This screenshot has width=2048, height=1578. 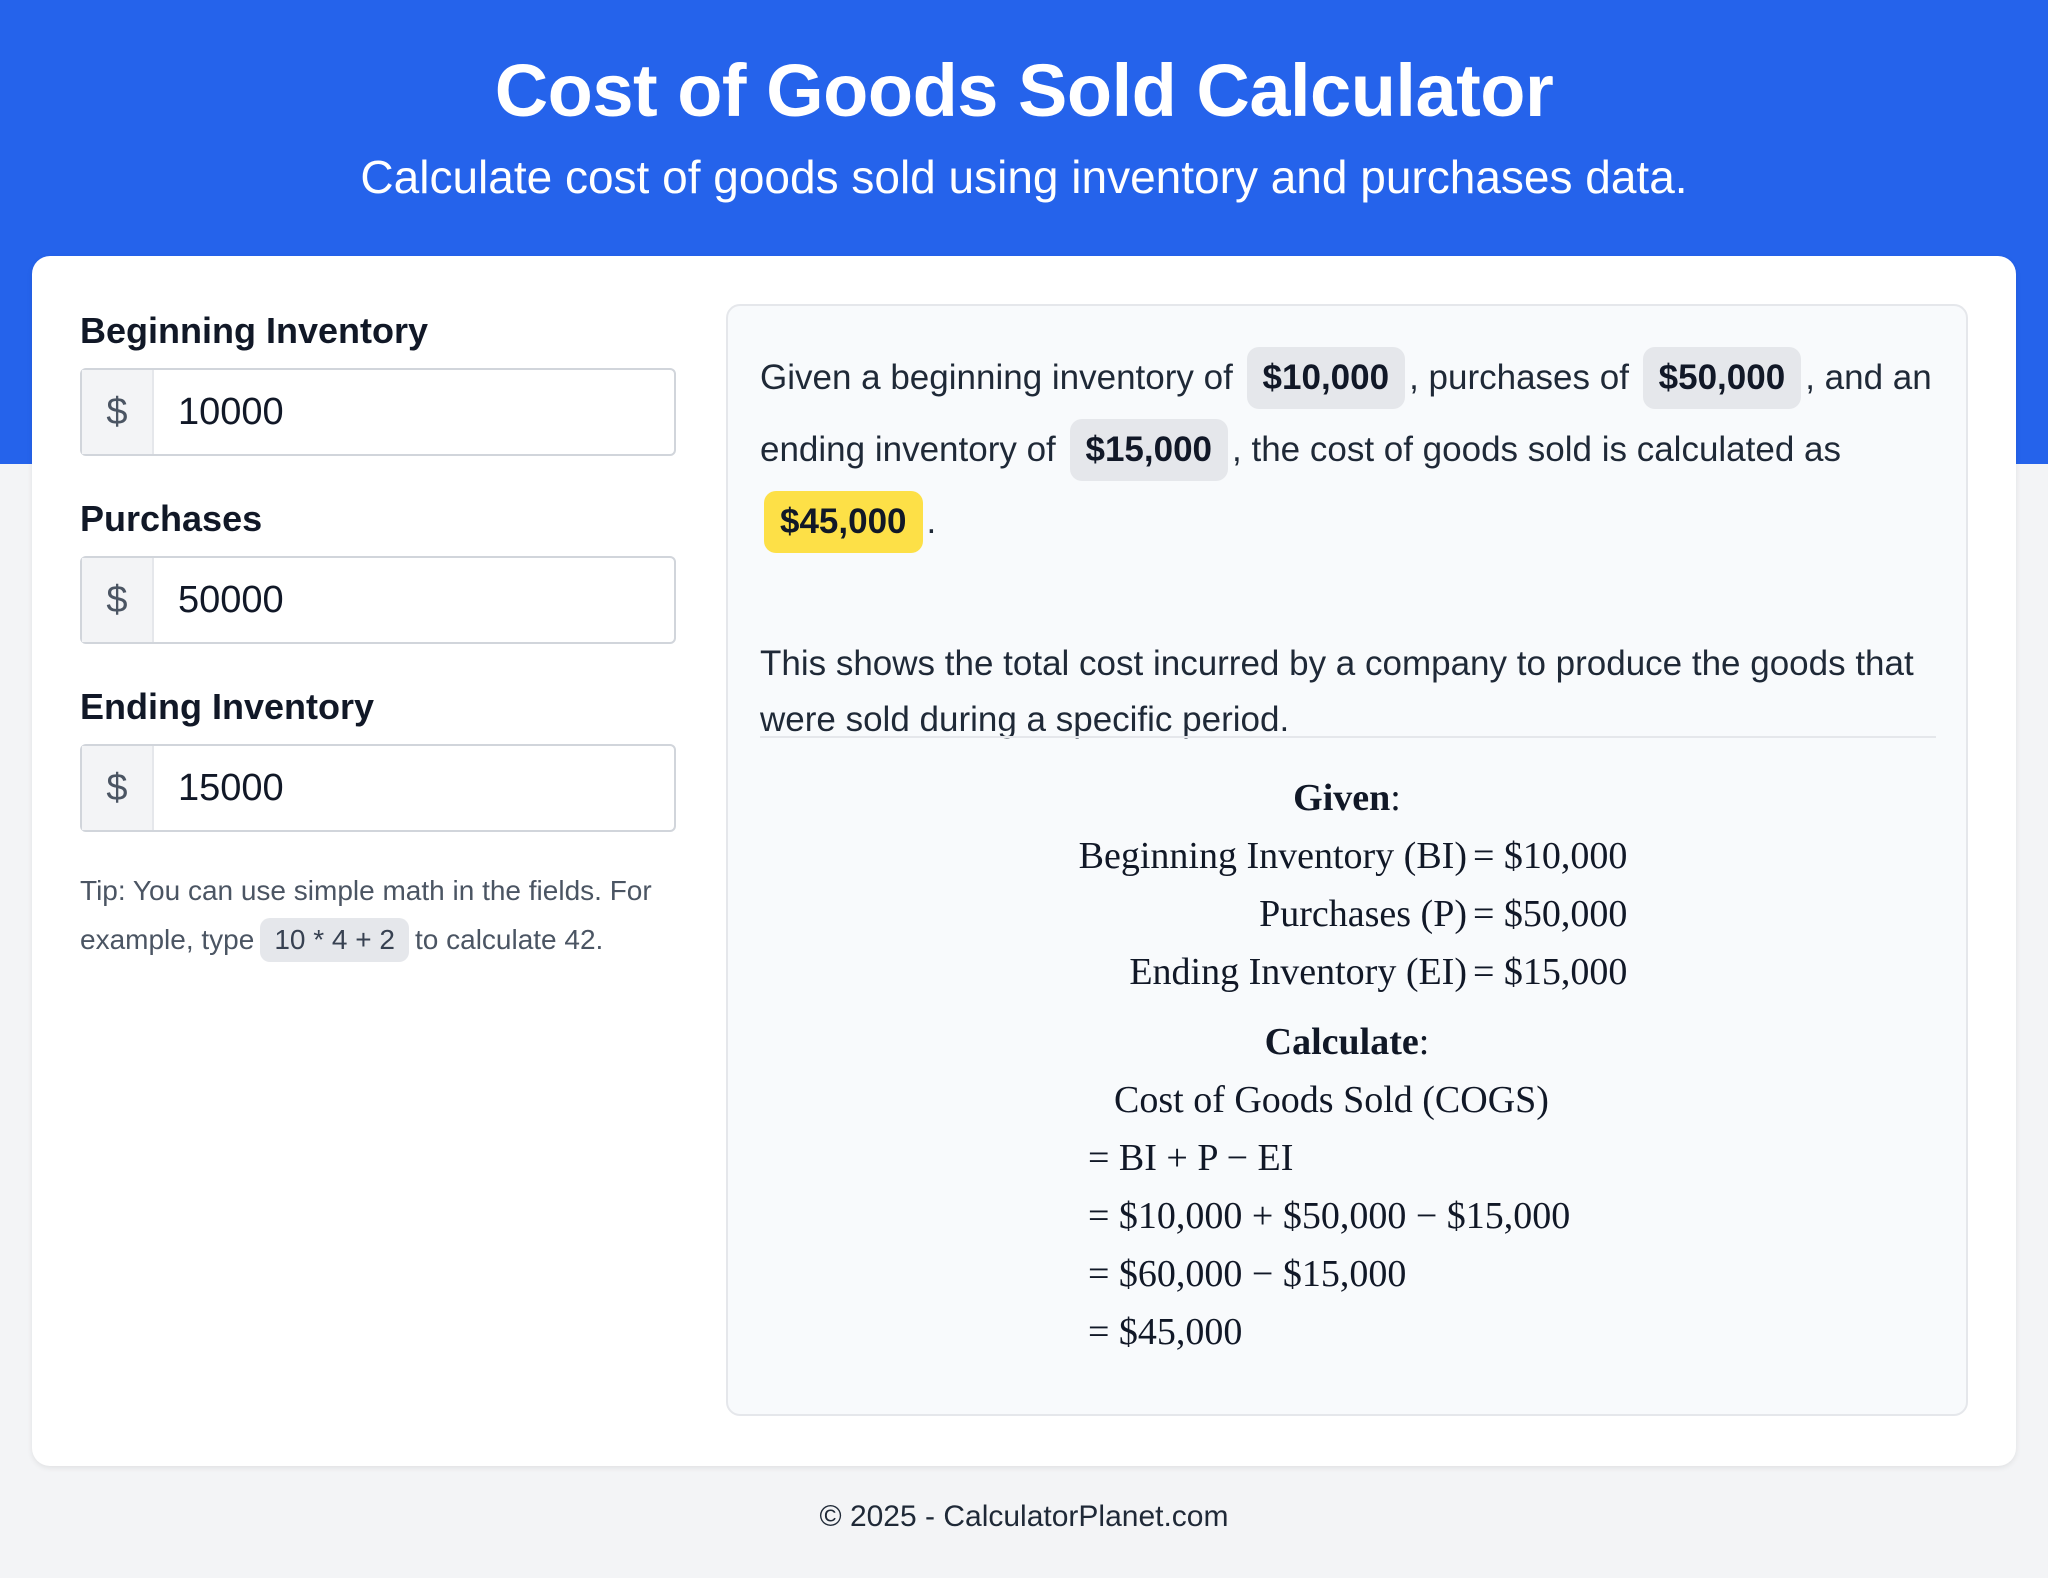 What do you see at coordinates (1722, 378) in the screenshot?
I see `purchases-value: $50,000` at bounding box center [1722, 378].